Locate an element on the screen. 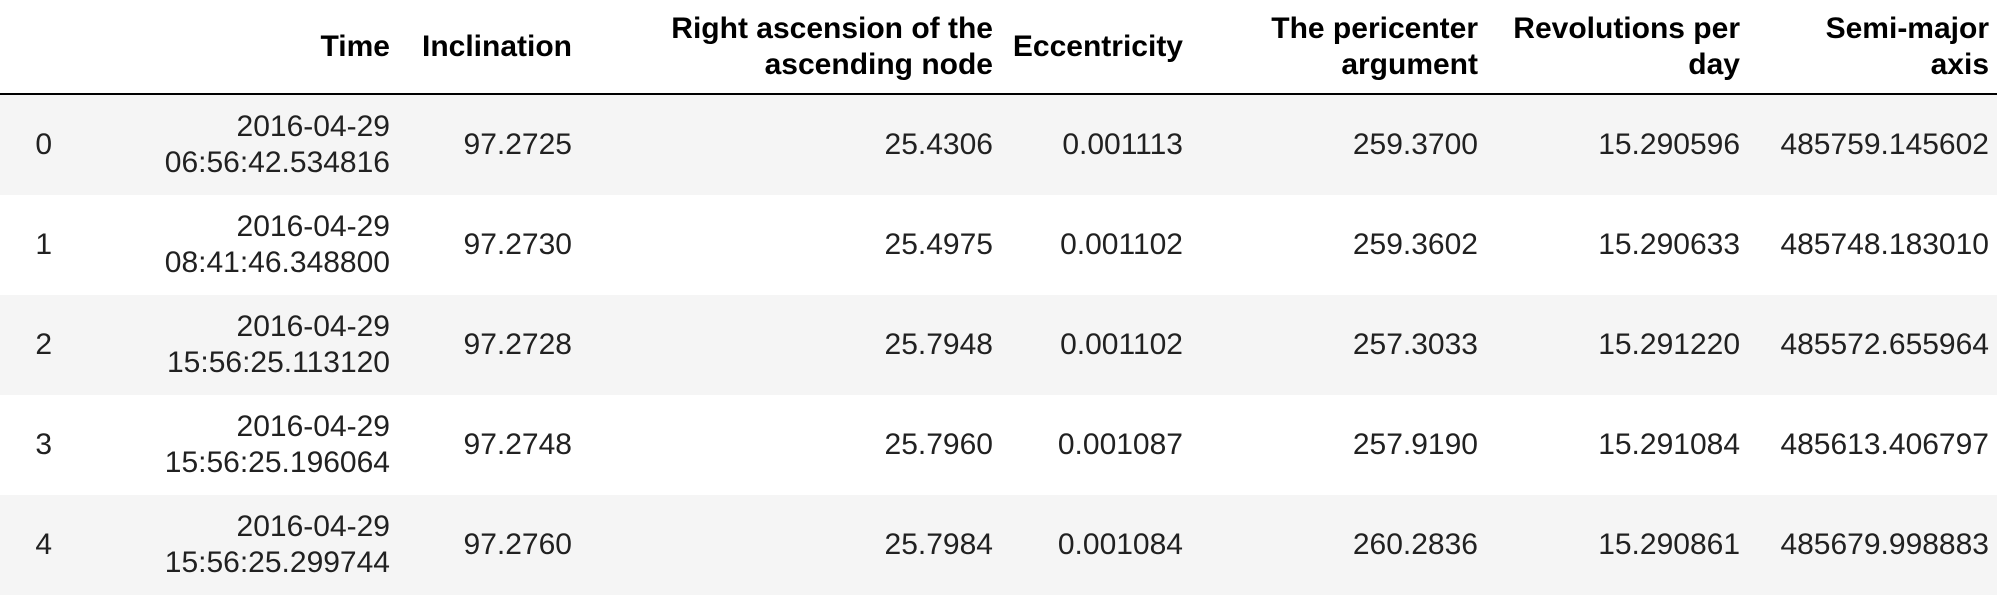  column-header-revolutions-per-day: Revolutions per day is located at coordinates (1617, 47).